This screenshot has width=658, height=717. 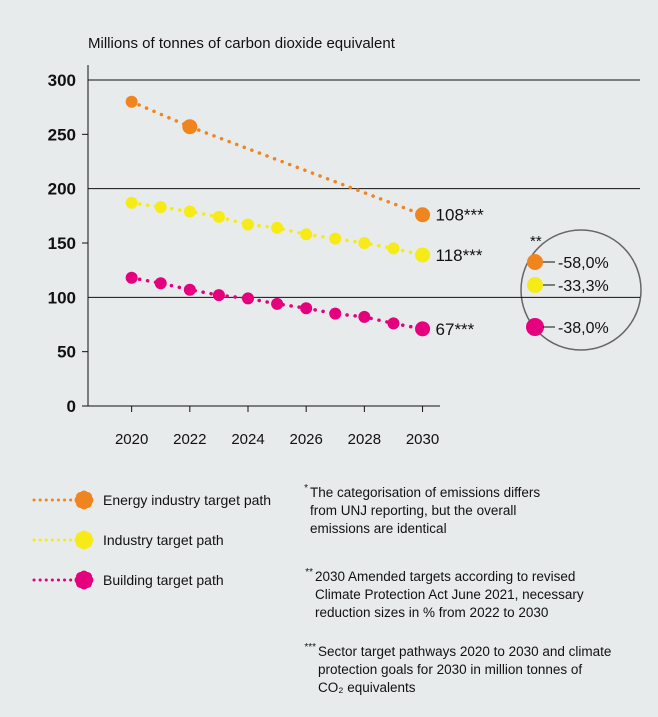 What do you see at coordinates (459, 255) in the screenshot?
I see `end-label: 118***` at bounding box center [459, 255].